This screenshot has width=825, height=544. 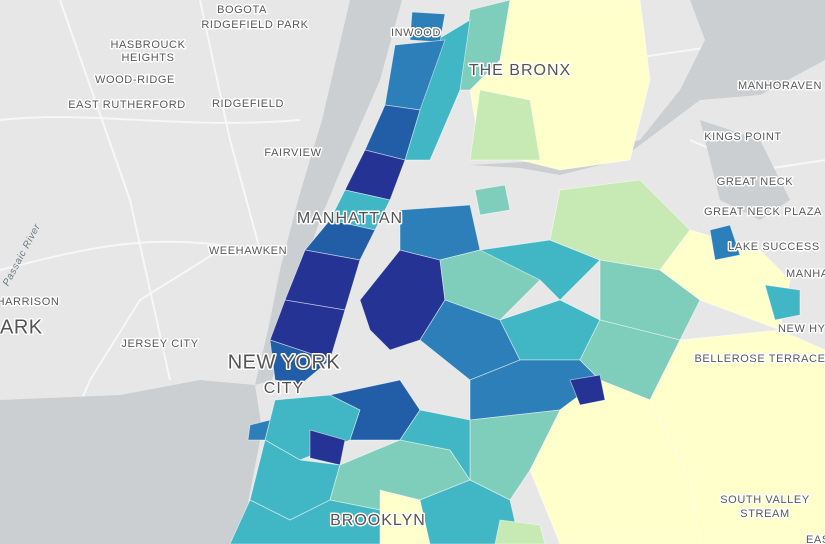 I want to click on place-label: INWOOD, so click(x=416, y=33).